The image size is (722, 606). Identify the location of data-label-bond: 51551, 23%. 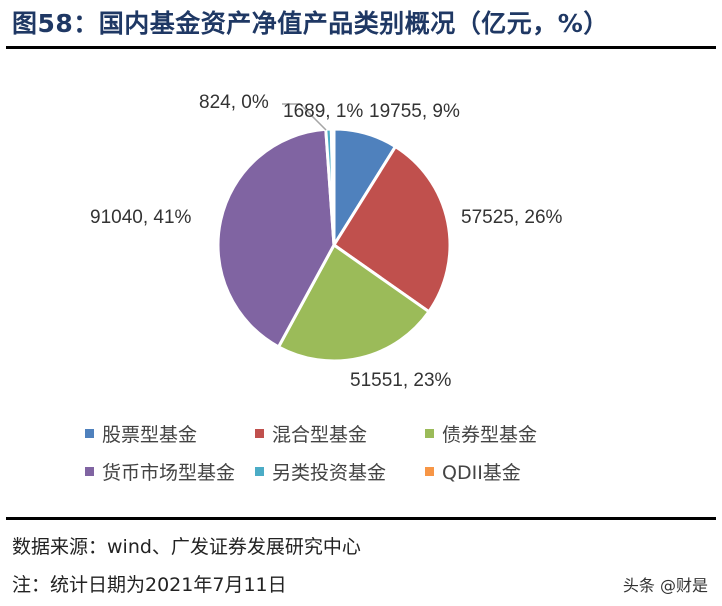
(401, 380).